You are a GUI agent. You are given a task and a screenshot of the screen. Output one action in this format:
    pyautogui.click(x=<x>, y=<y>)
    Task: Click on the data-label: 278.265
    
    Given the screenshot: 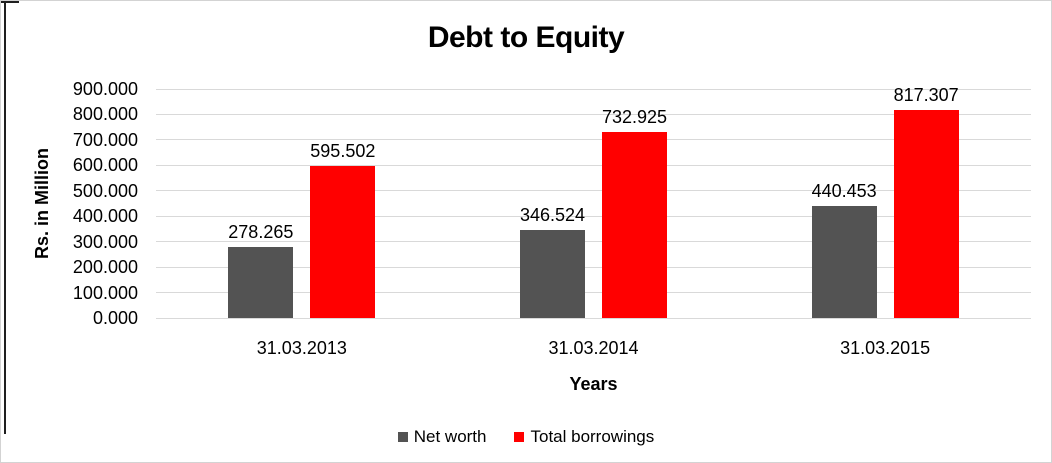 What is the action you would take?
    pyautogui.click(x=261, y=232)
    